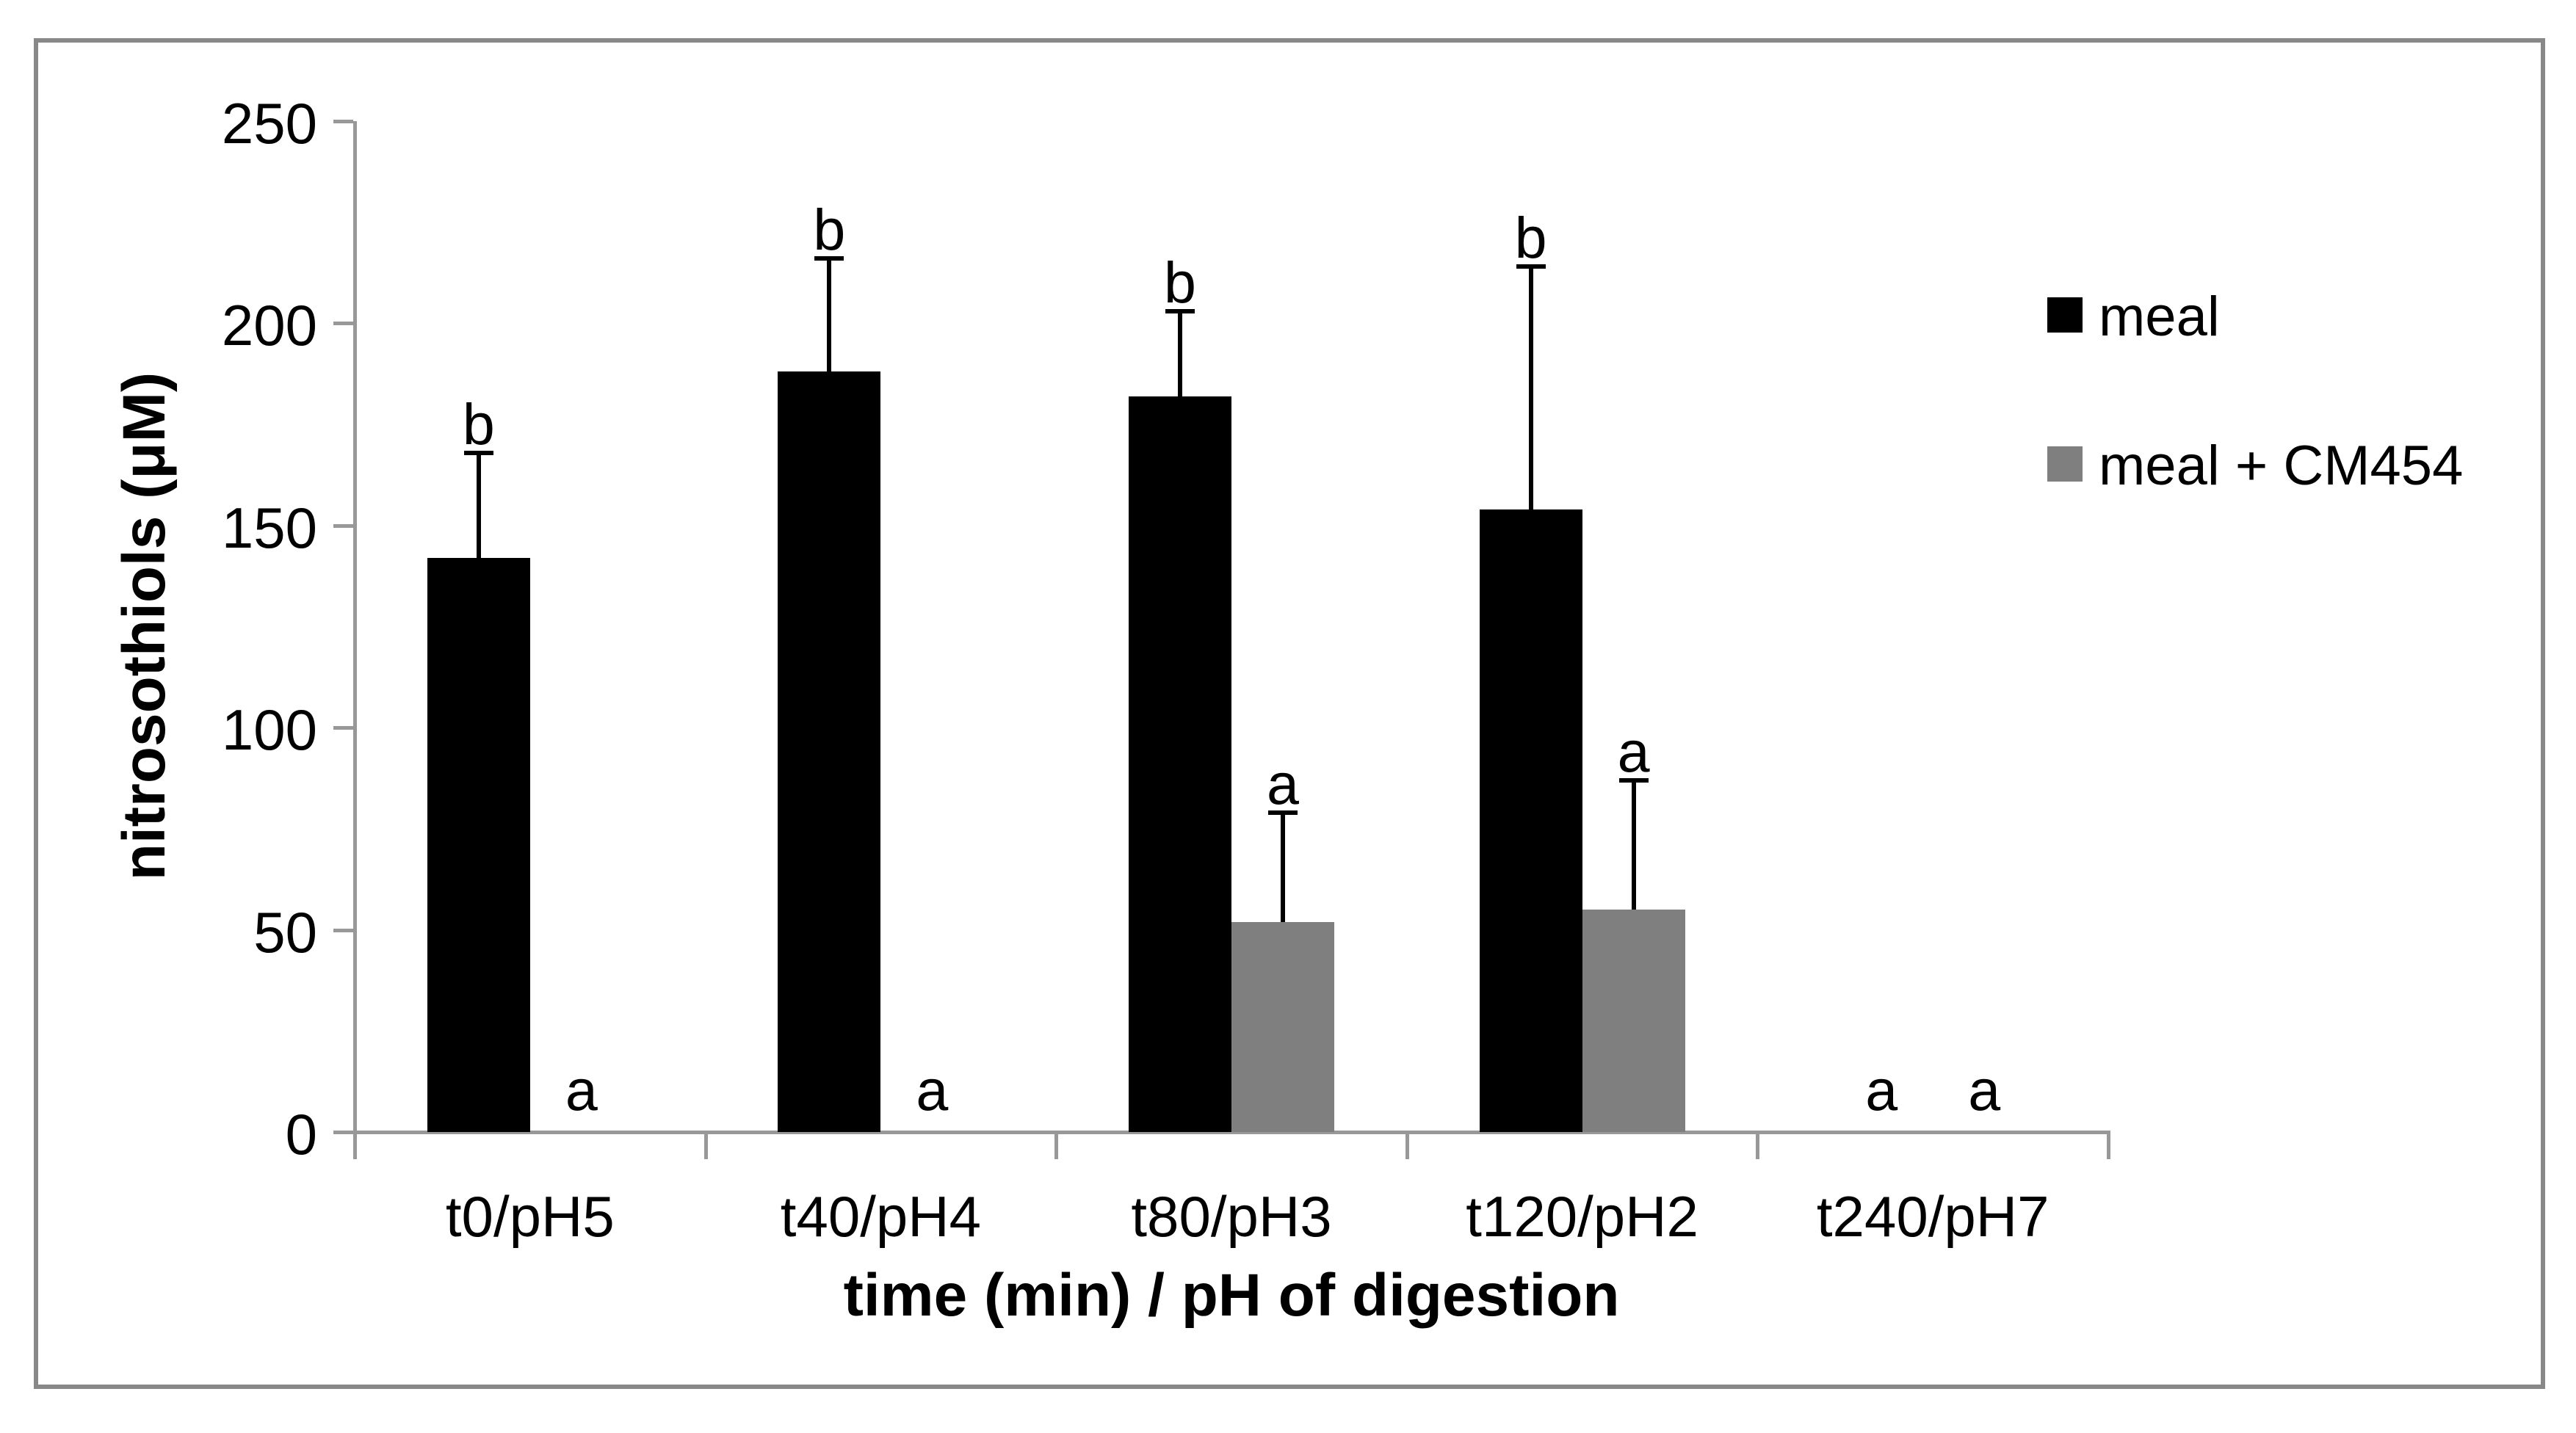  What do you see at coordinates (2159, 317) in the screenshot?
I see `legend-label-meal: meal` at bounding box center [2159, 317].